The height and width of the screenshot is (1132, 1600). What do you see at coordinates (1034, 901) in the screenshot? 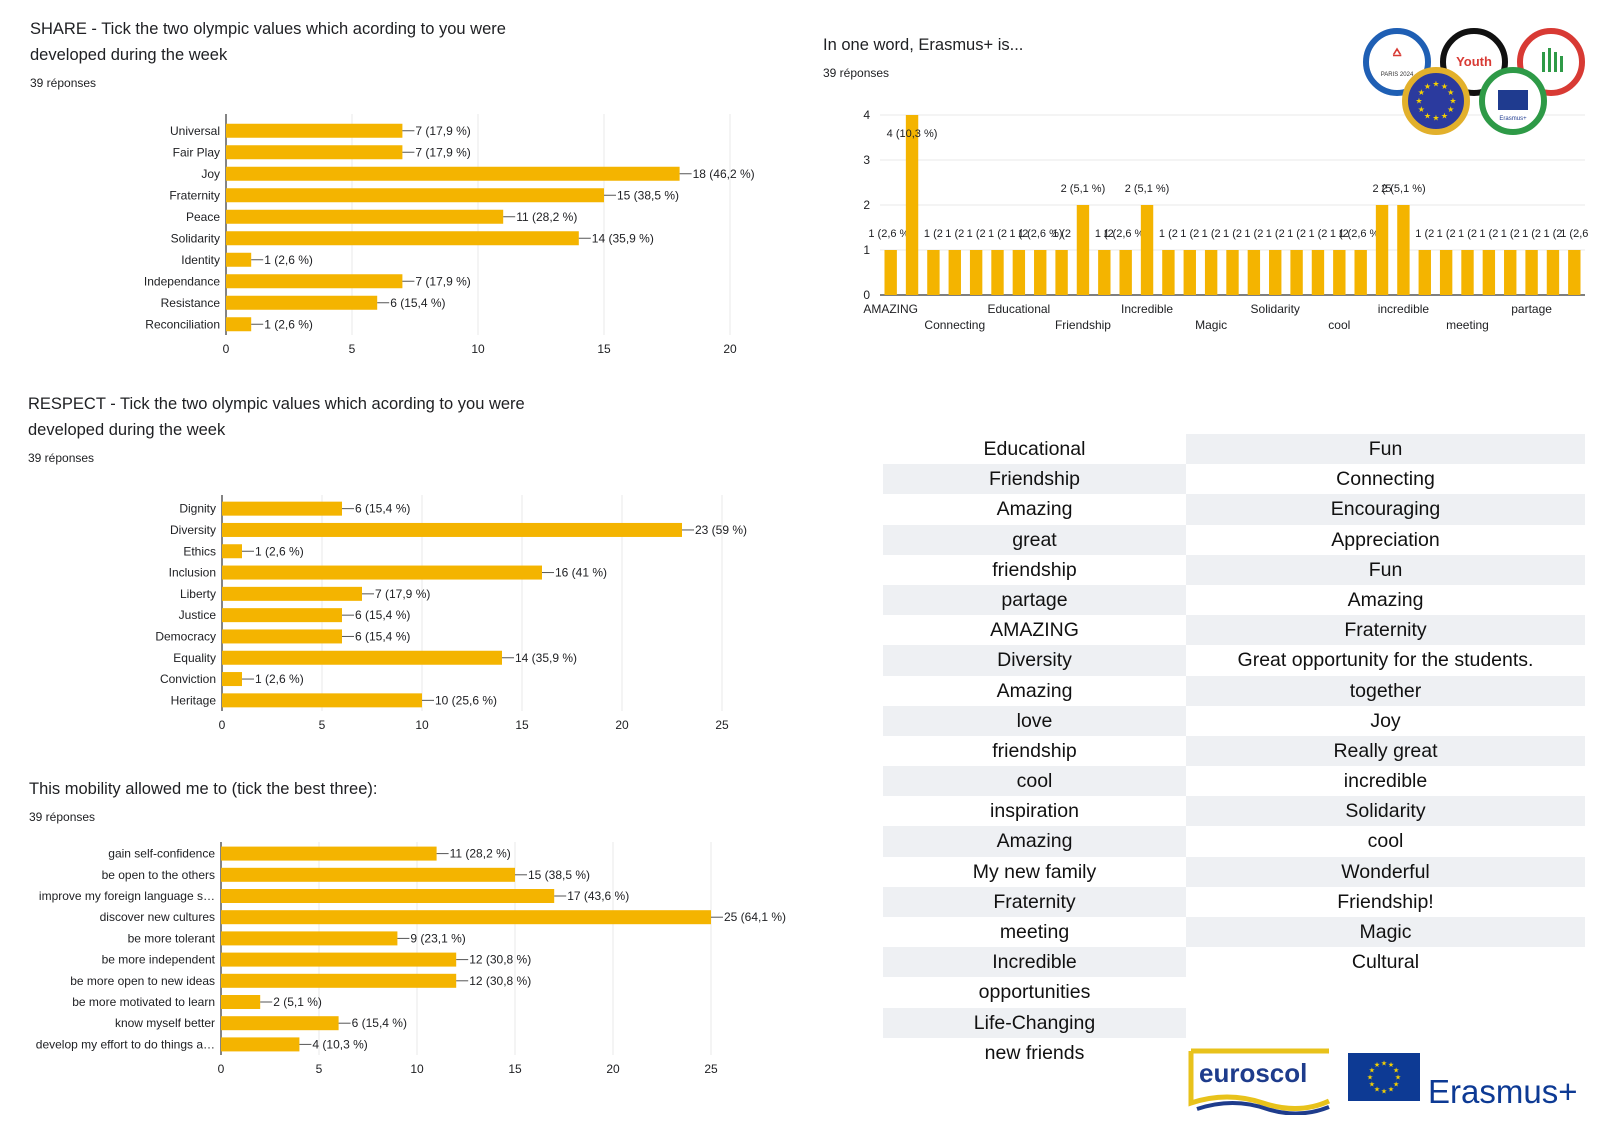
I see `word-cell: Fraternity` at bounding box center [1034, 901].